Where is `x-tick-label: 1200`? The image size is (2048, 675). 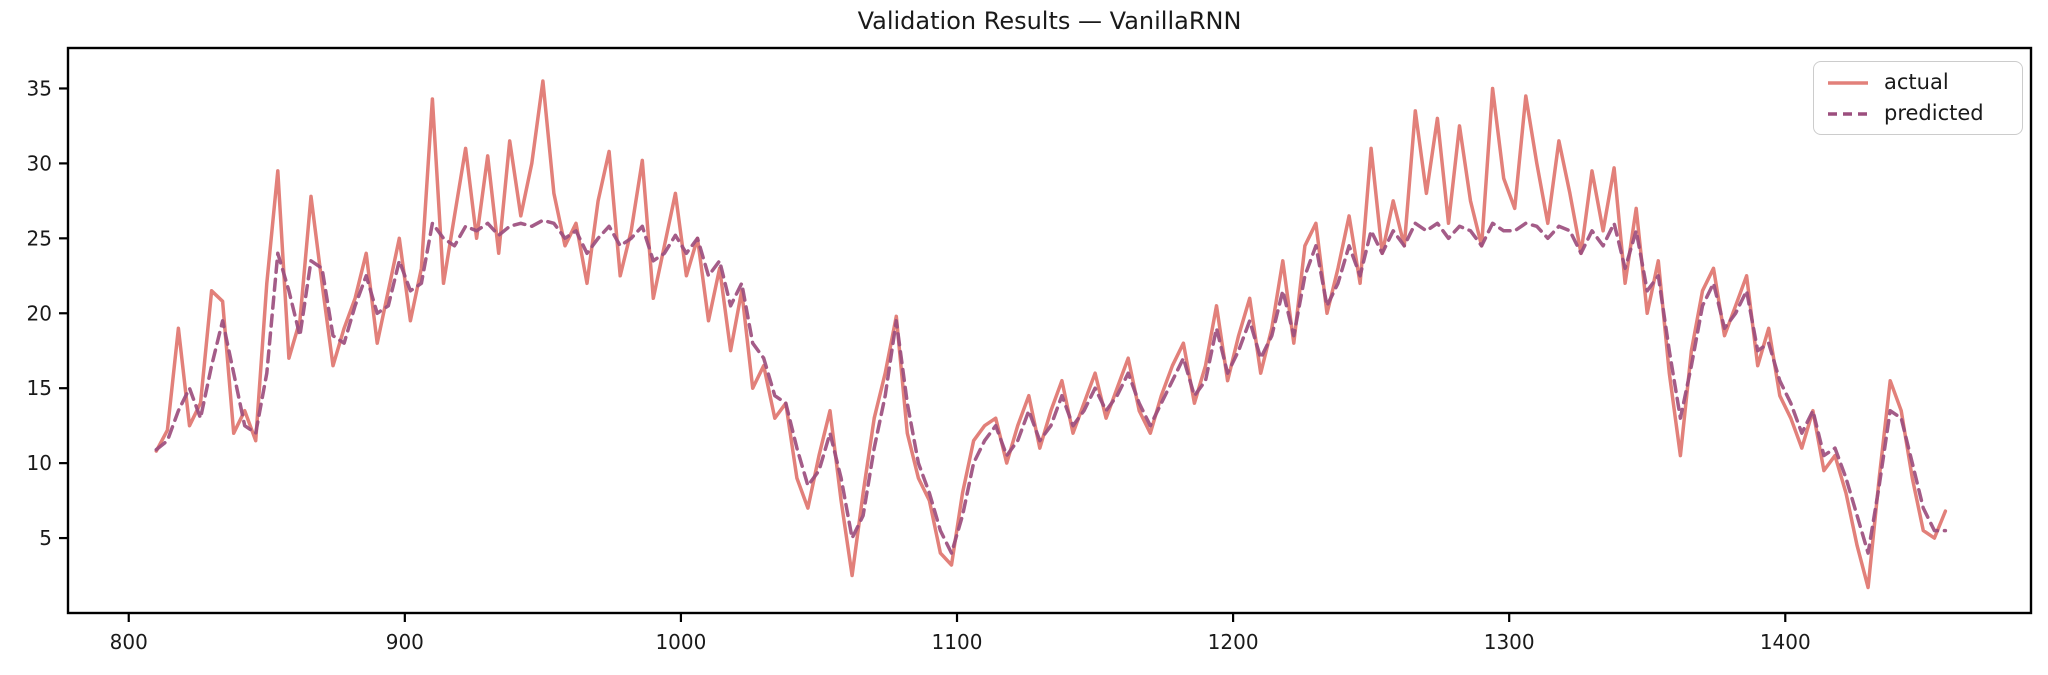 x-tick-label: 1200 is located at coordinates (1233, 642).